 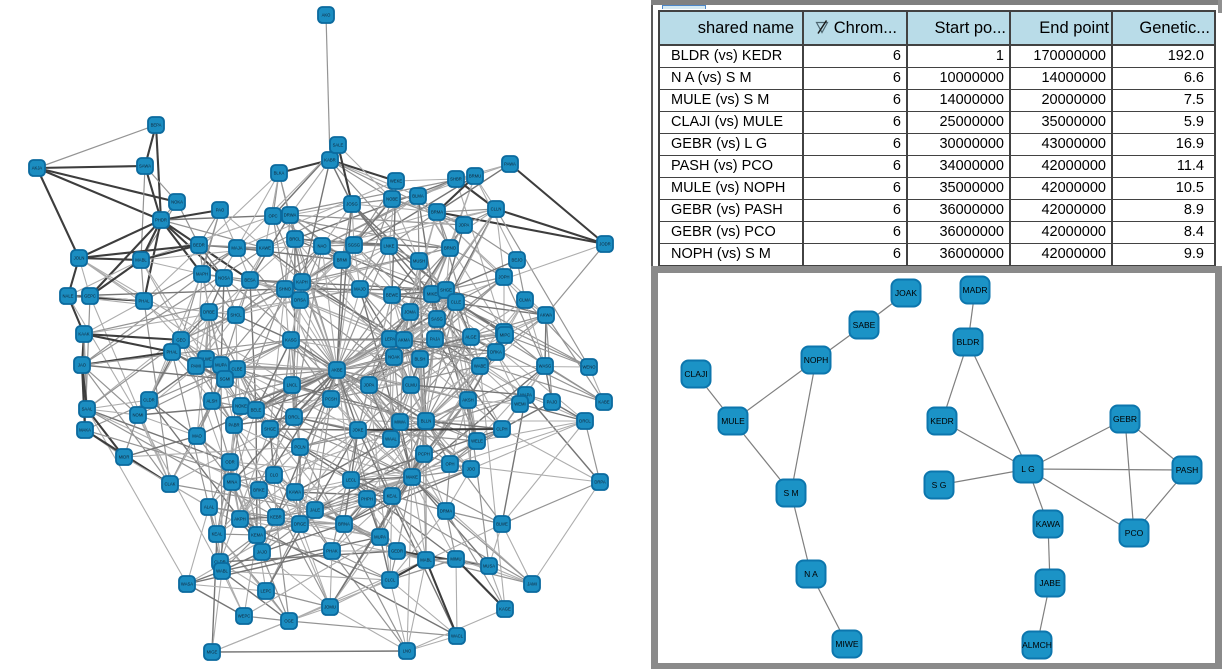 What do you see at coordinates (518, 260) in the screenshot?
I see `svg-text: BEJO` at bounding box center [518, 260].